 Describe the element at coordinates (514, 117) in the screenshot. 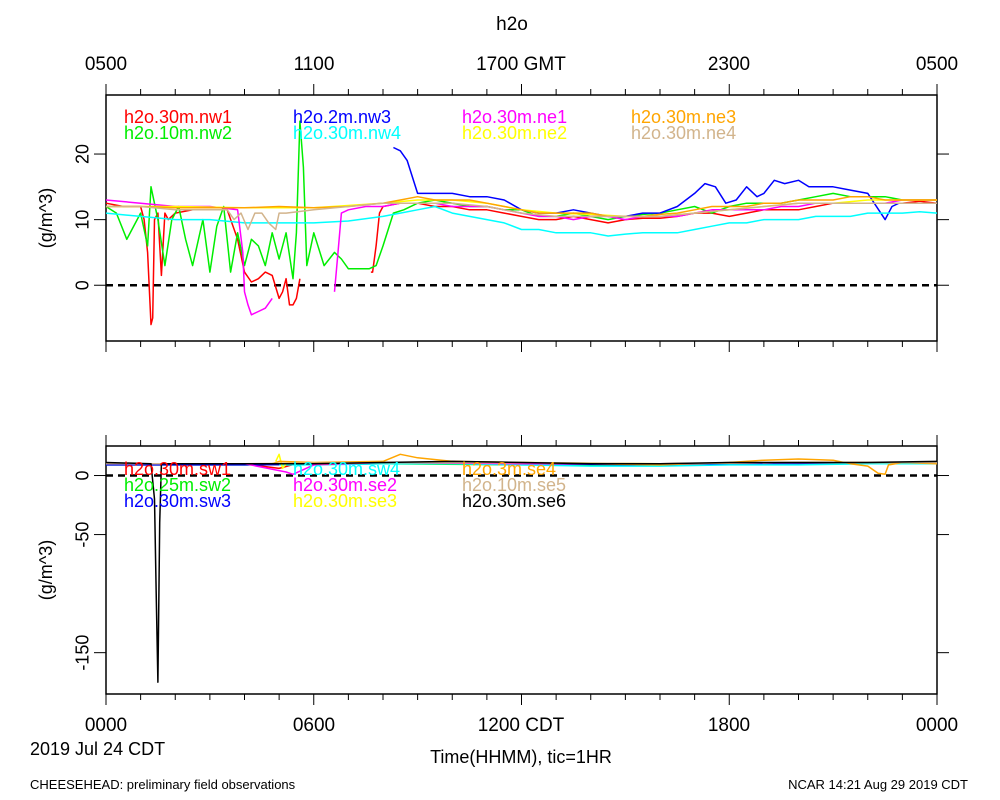

I see `legend-entry: h2o.30m.ne1` at that location.